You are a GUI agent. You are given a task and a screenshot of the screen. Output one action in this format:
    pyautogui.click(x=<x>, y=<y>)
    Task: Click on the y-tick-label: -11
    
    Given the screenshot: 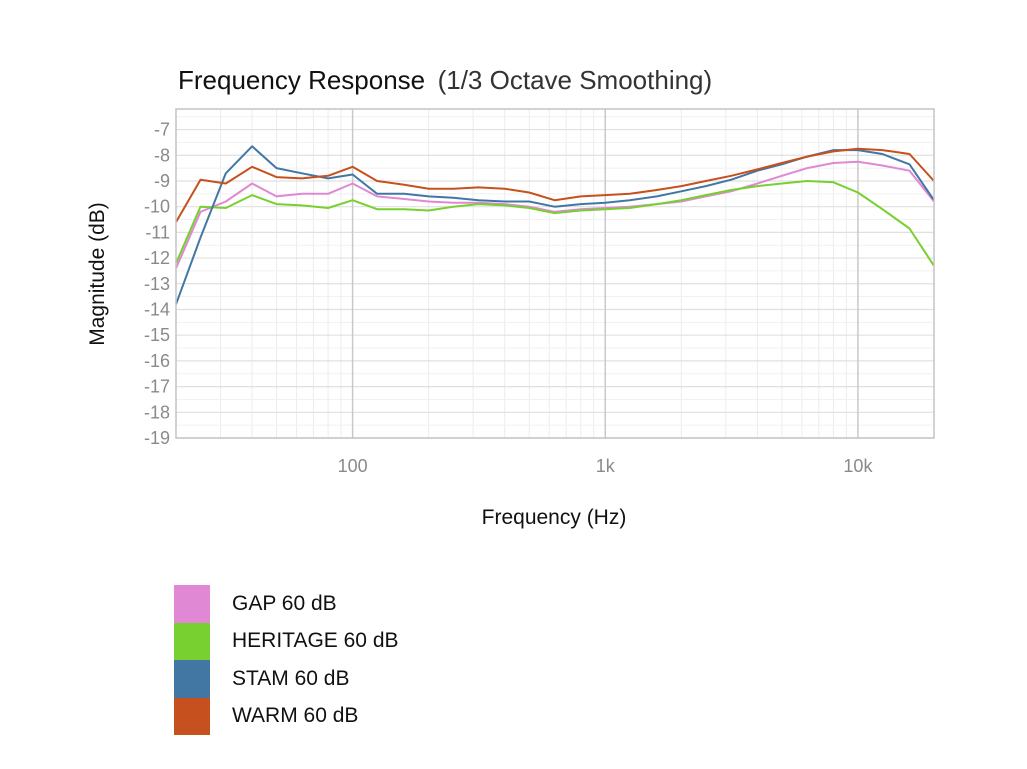 What is the action you would take?
    pyautogui.click(x=157, y=232)
    